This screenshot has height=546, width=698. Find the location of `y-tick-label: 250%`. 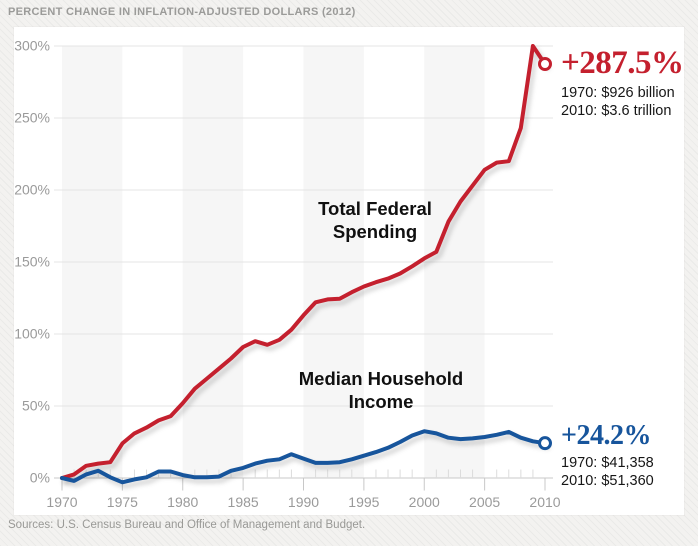

y-tick-label: 250% is located at coordinates (32, 118).